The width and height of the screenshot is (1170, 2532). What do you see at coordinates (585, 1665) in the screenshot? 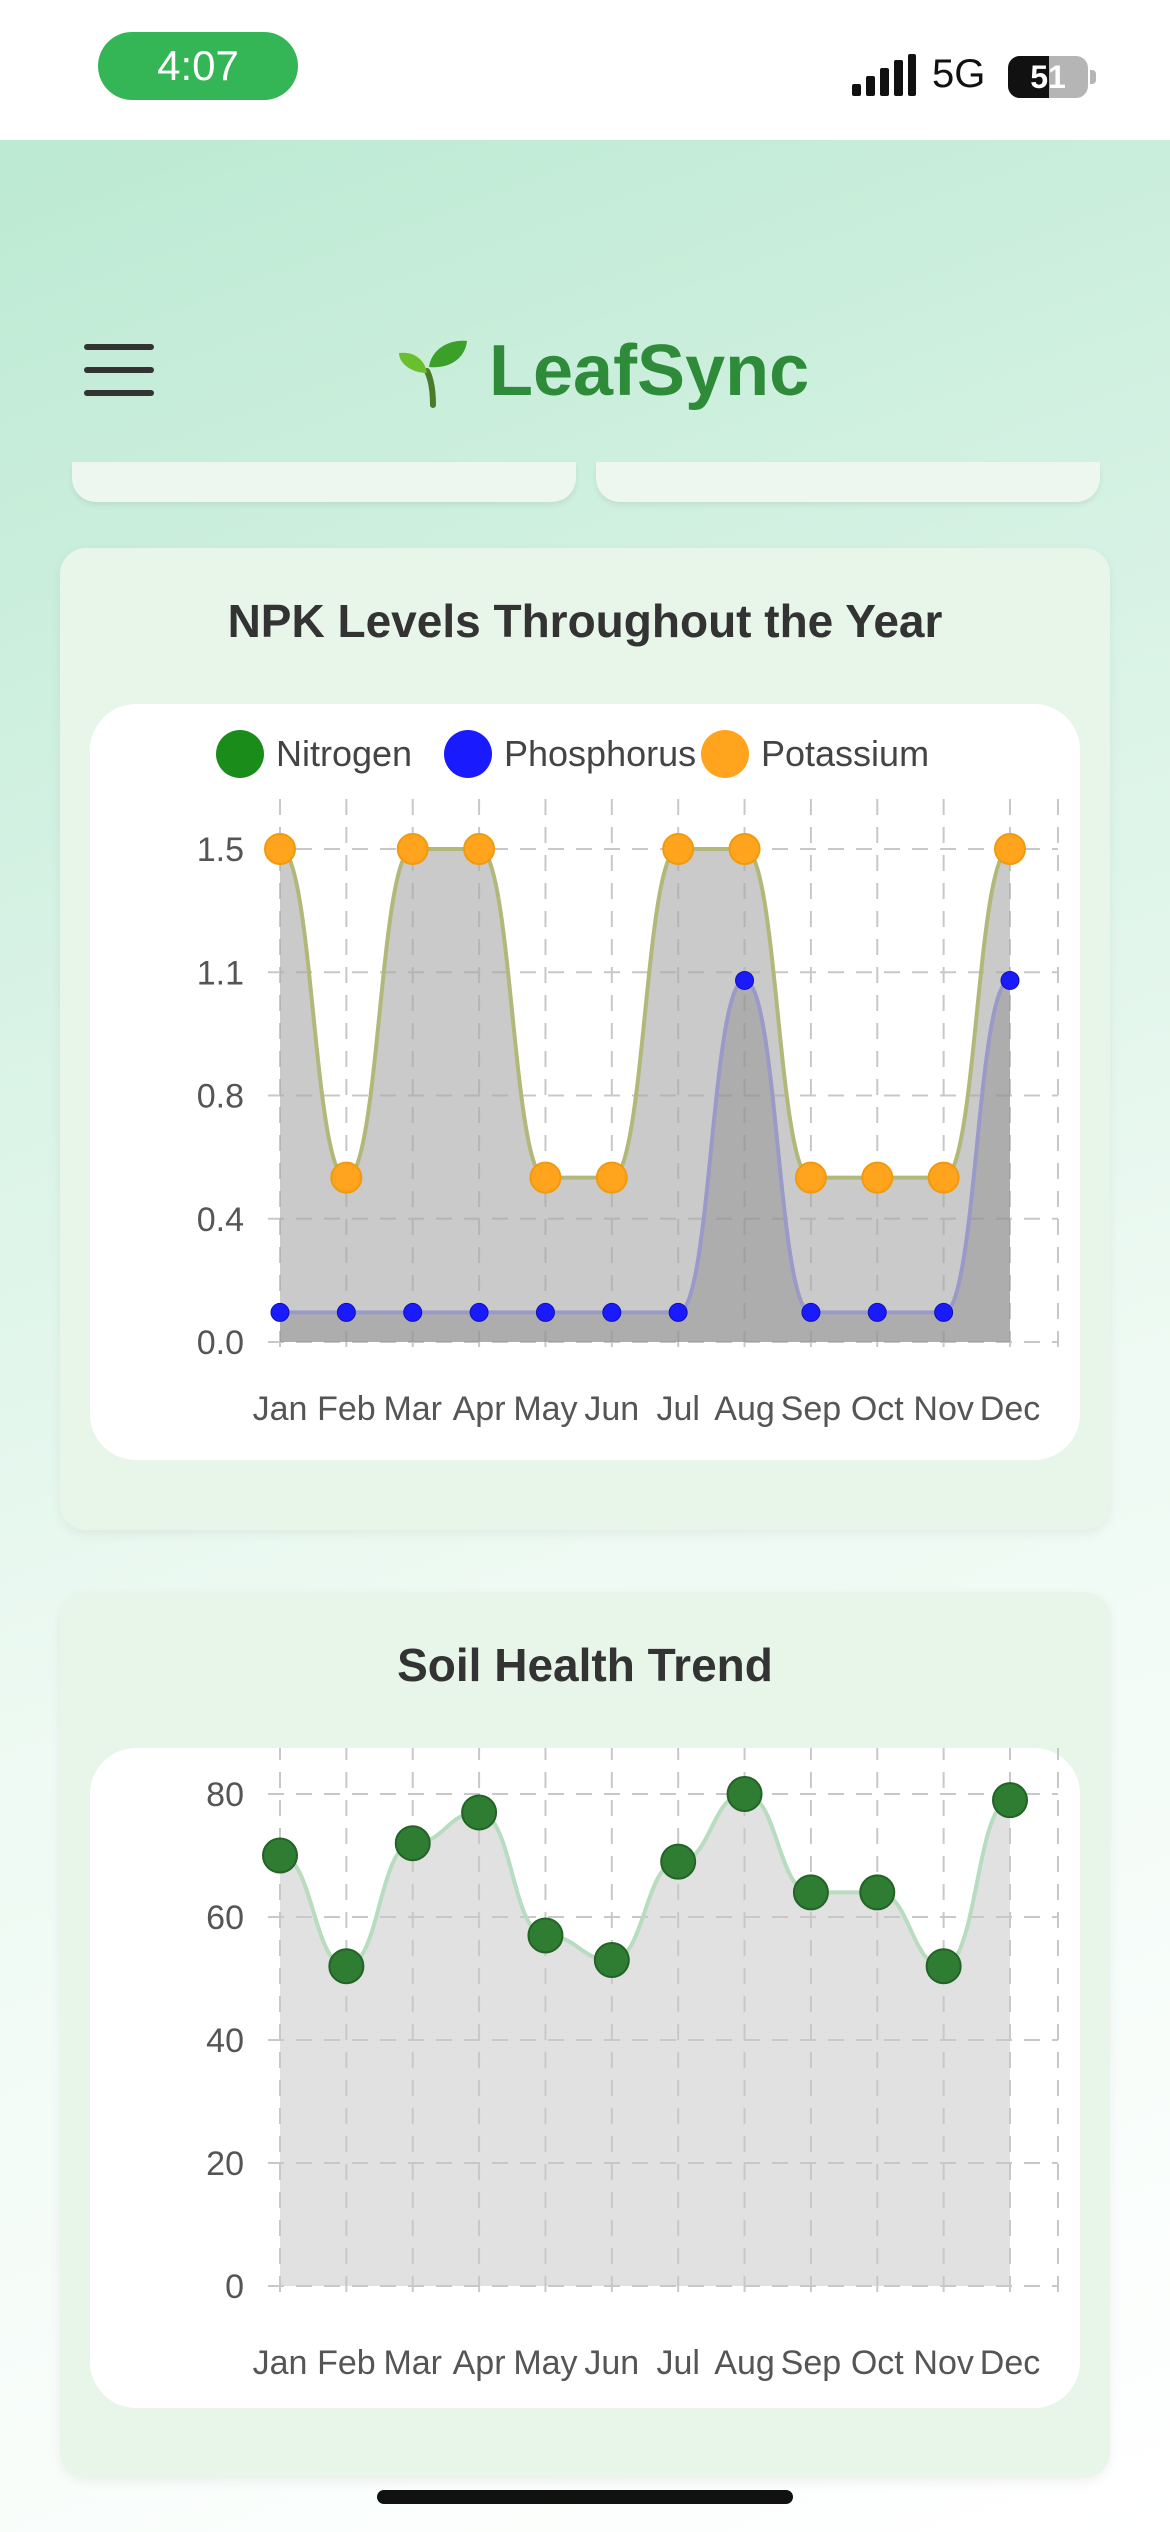
I see `soil-chart-title: Soil Health Trend` at bounding box center [585, 1665].